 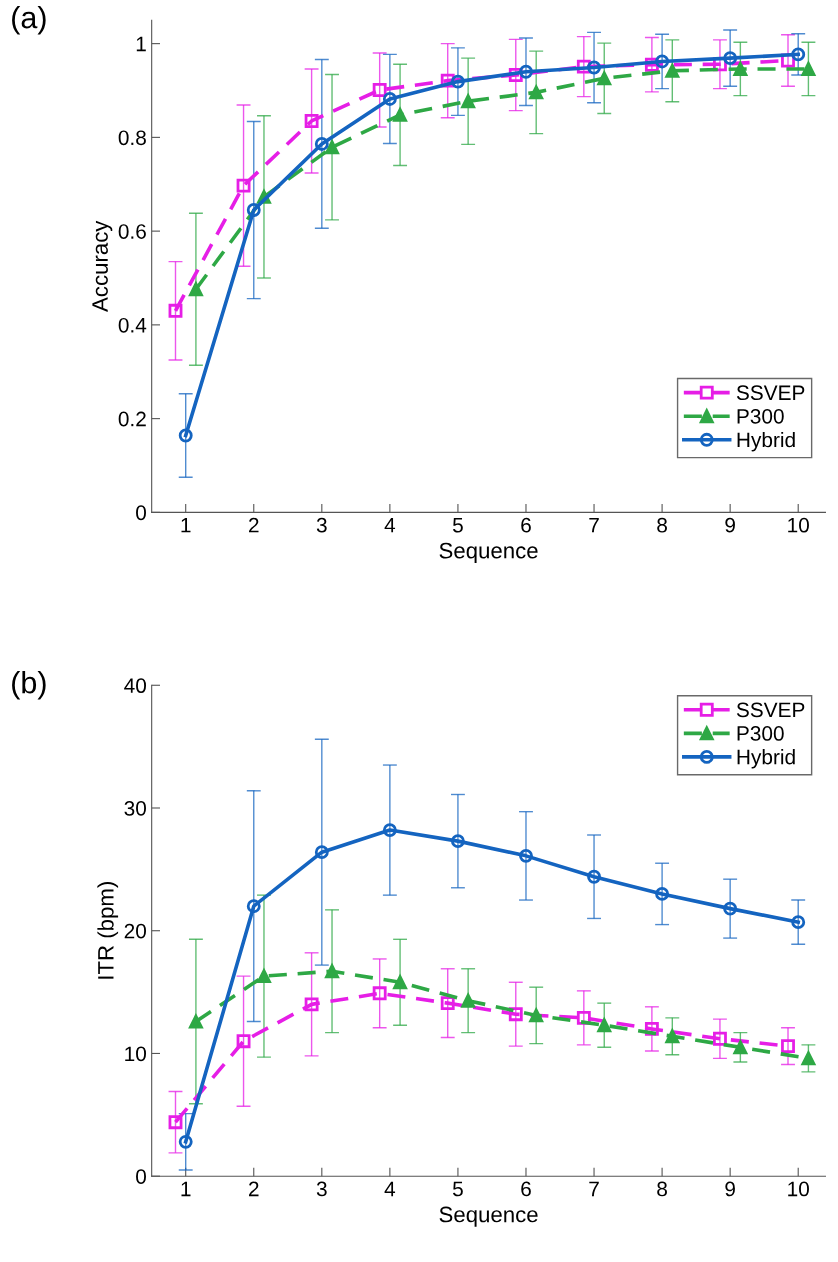 What do you see at coordinates (108, 930) in the screenshot?
I see `y-axis-title: ITR (bpm)` at bounding box center [108, 930].